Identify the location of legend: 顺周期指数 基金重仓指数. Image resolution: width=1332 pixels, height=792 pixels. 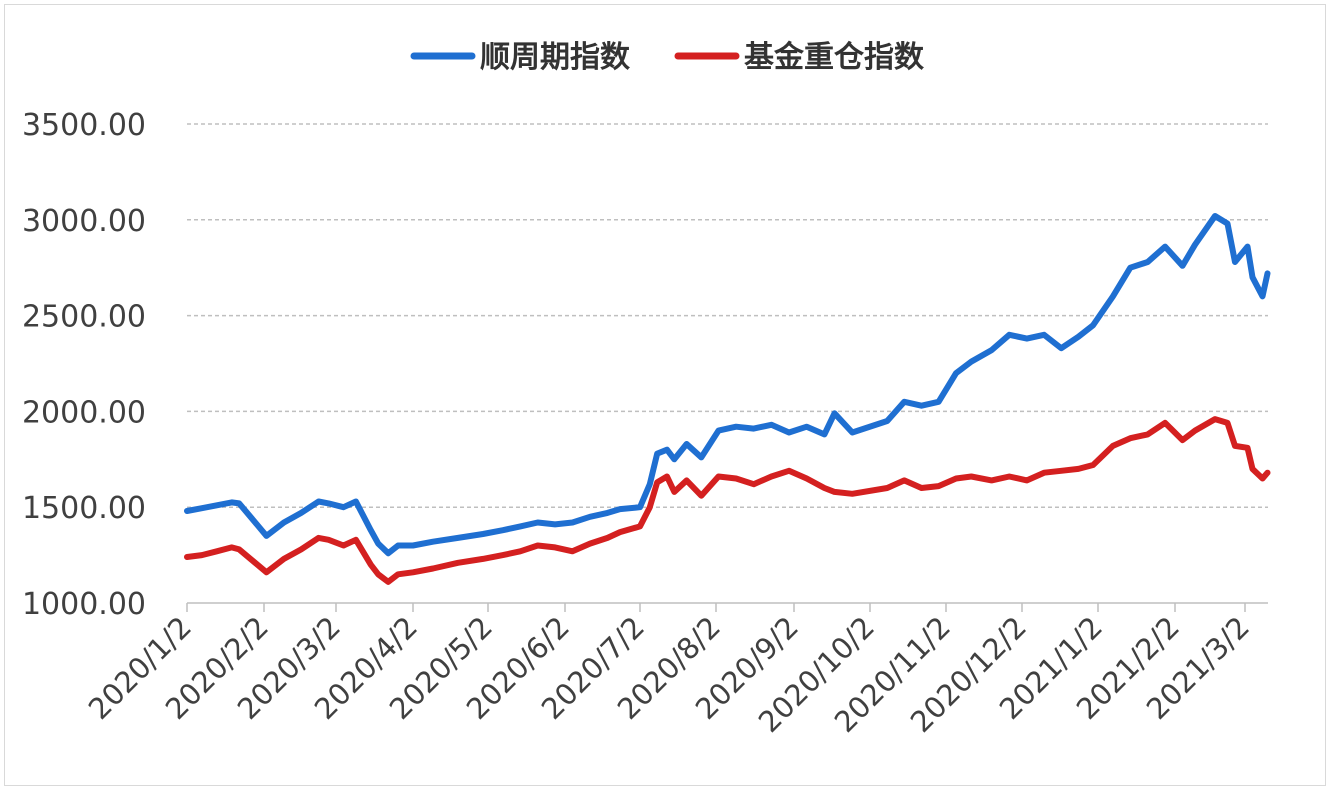
(667, 57).